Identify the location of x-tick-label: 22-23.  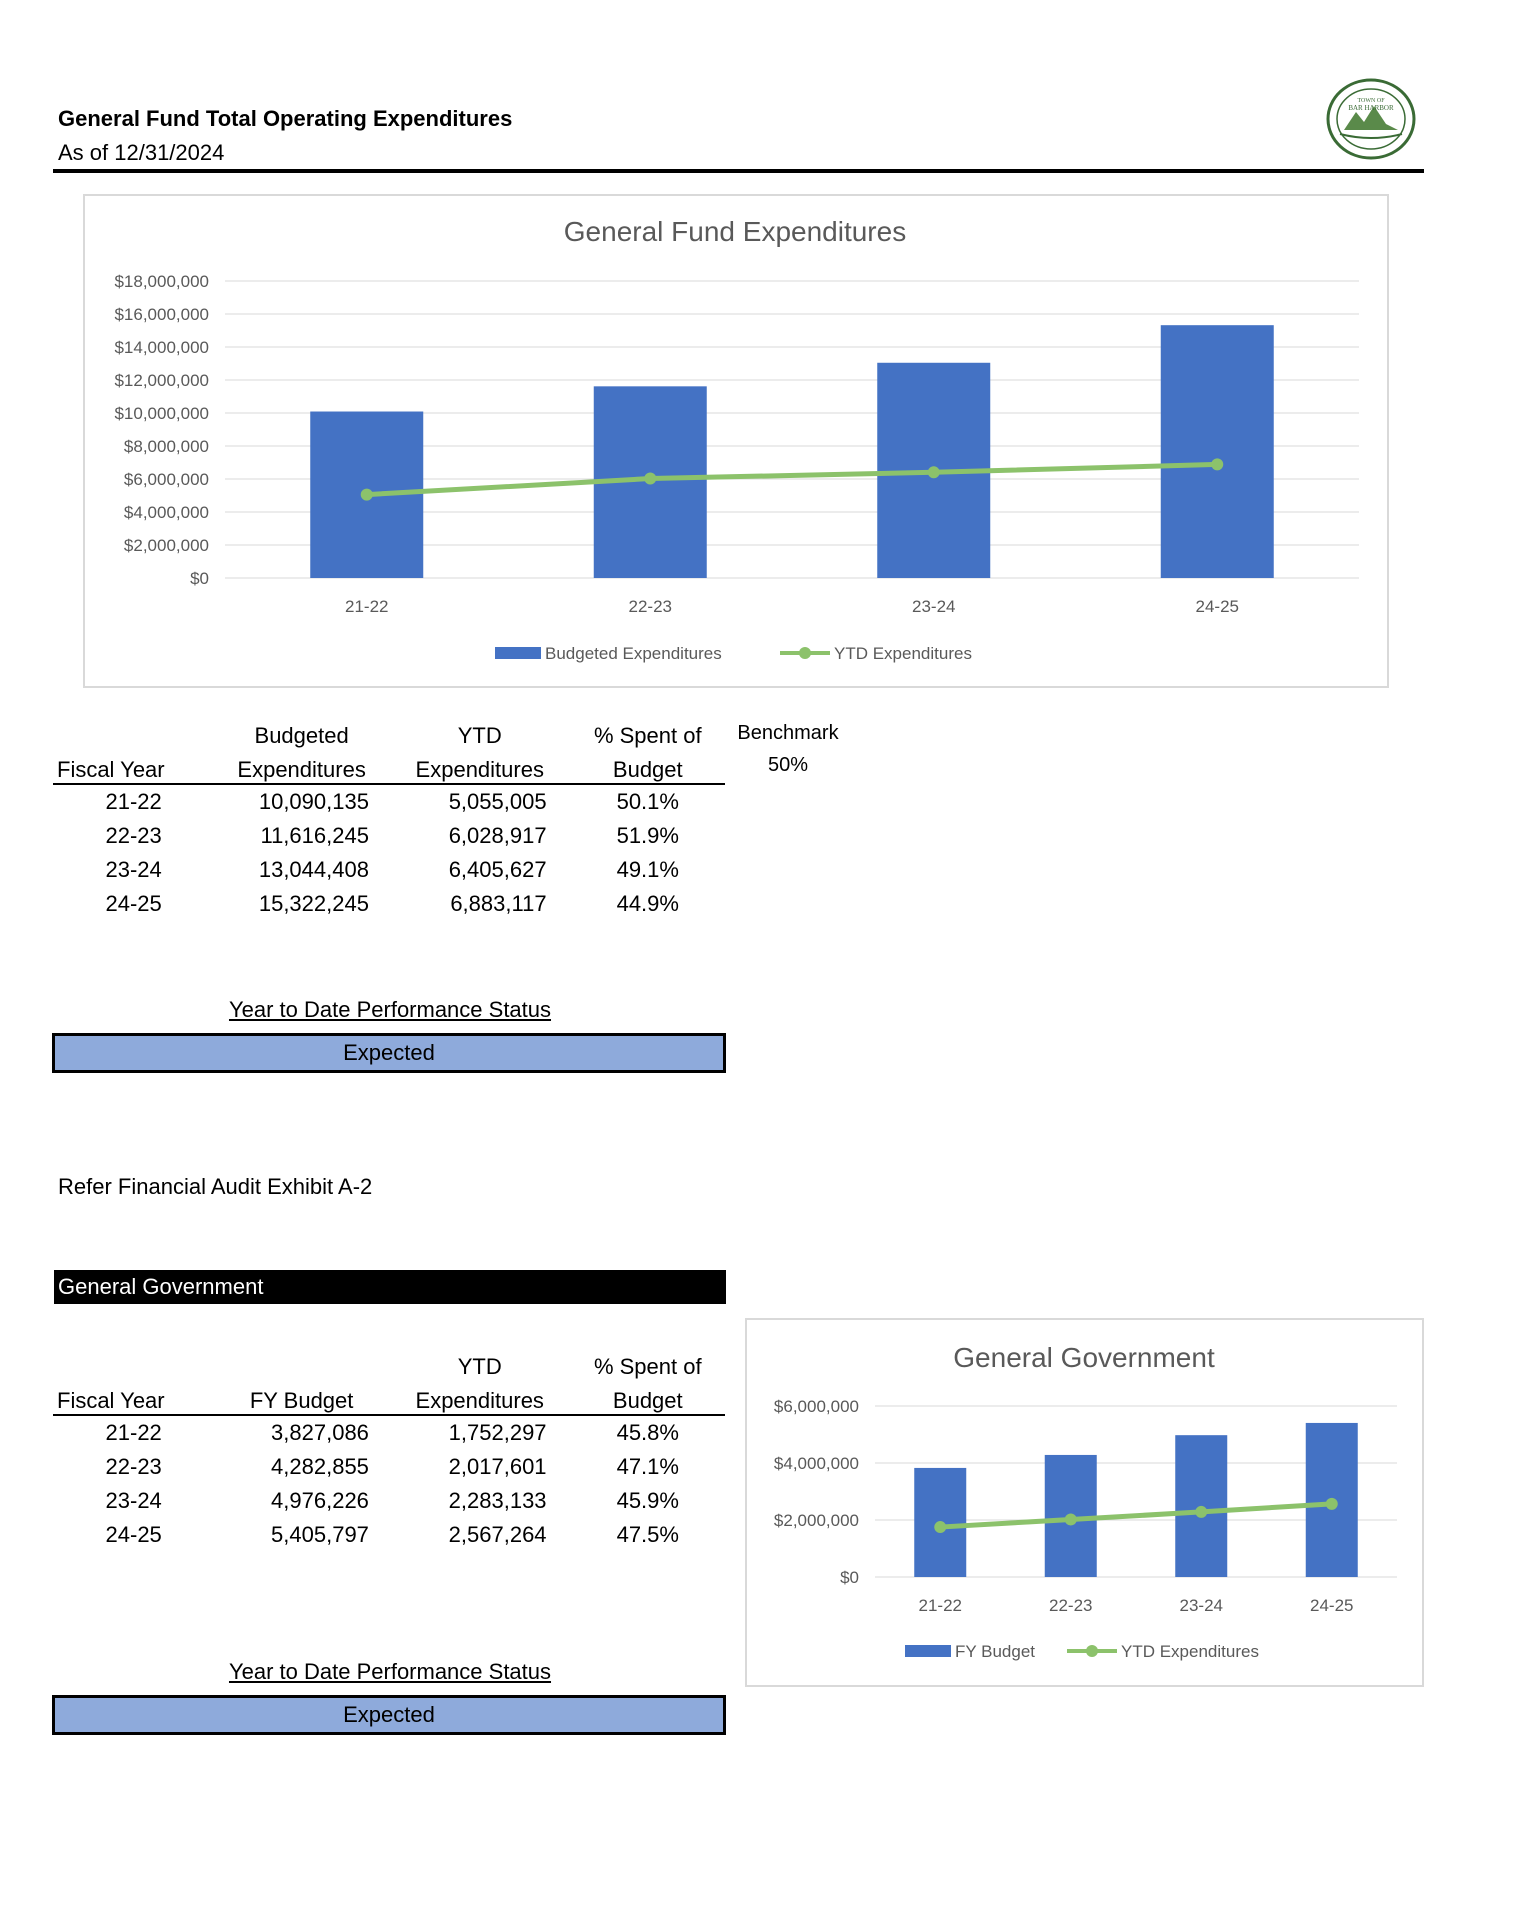
(1070, 1605).